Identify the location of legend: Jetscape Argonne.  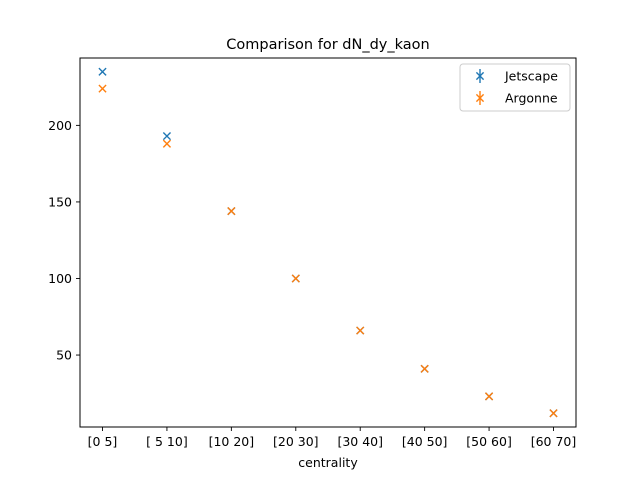
(515, 87).